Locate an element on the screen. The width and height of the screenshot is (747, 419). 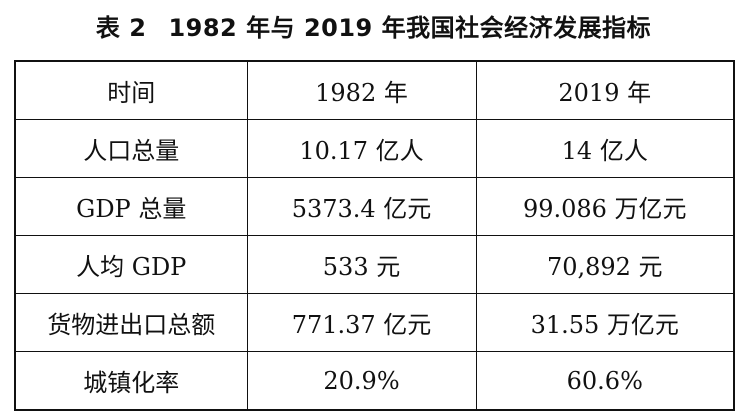
table-row: 货物进出口总额 771.37 亿元 31.55 万亿元 is located at coordinates (374, 322).